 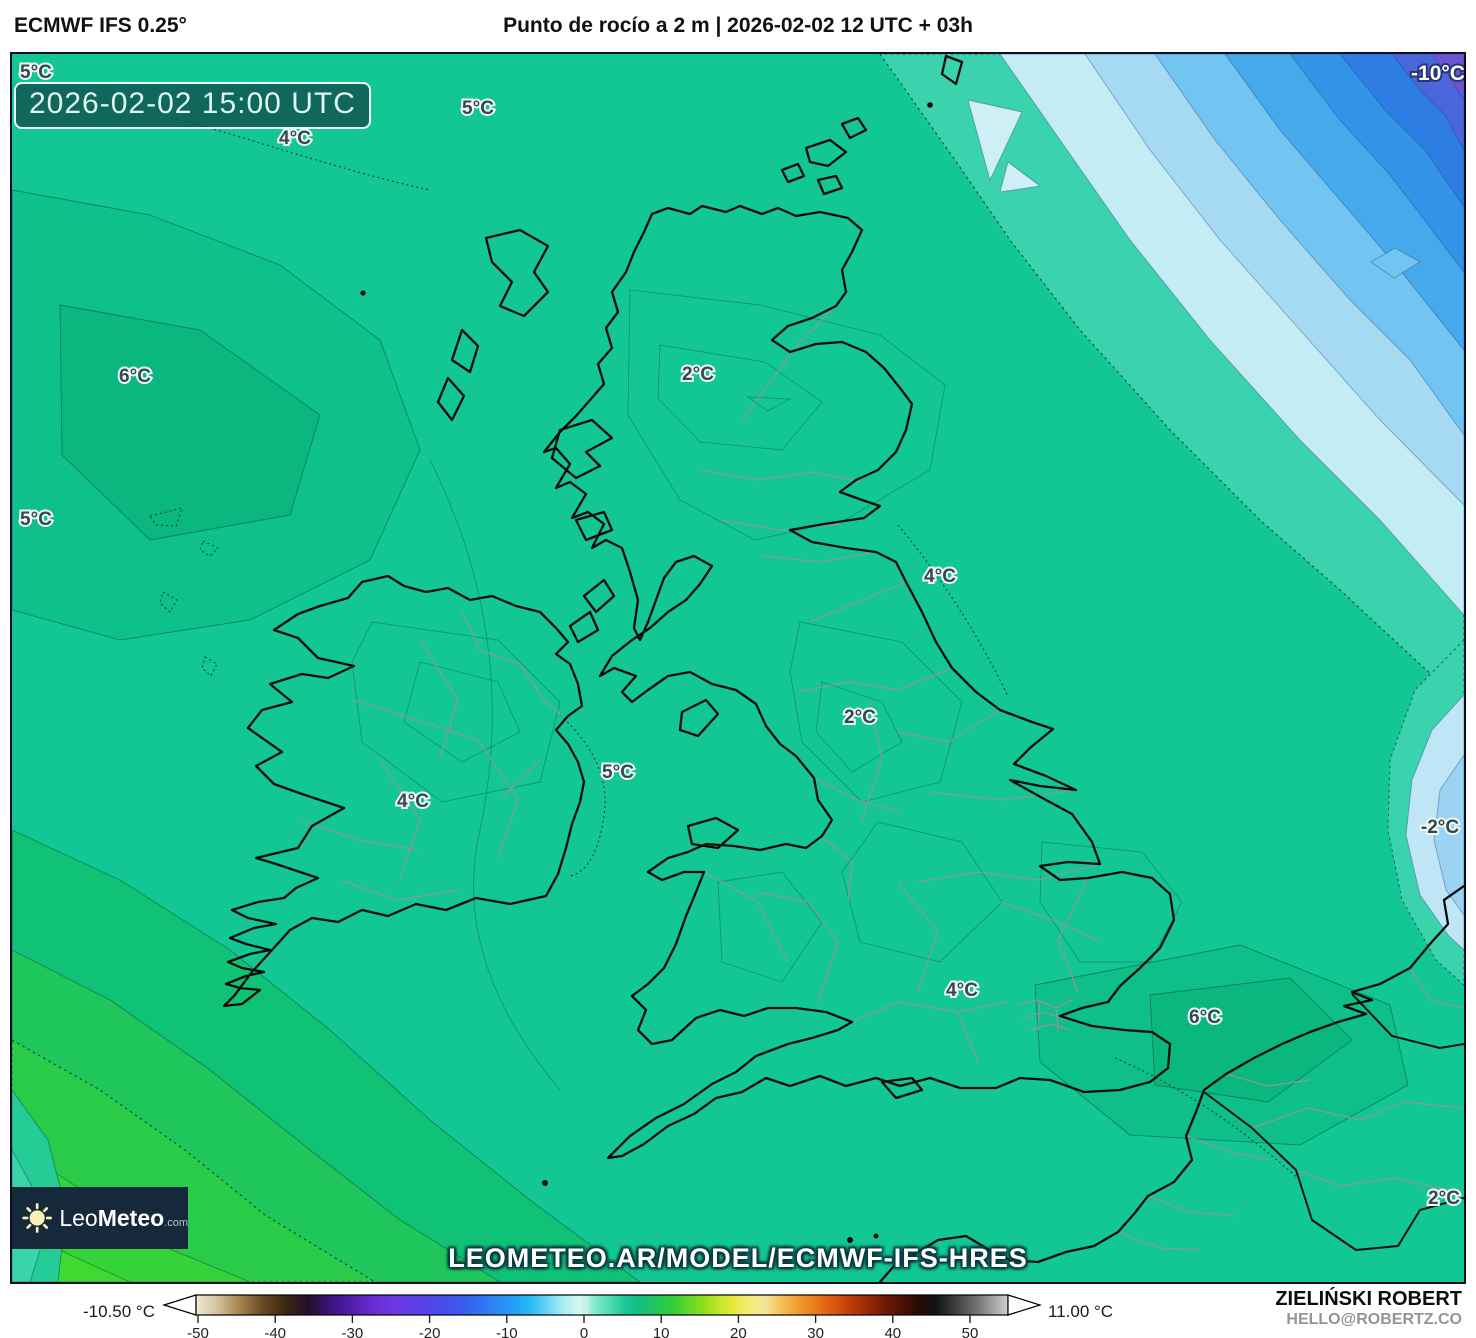 What do you see at coordinates (353, 1331) in the screenshot?
I see `colorbar-tick-label: -30` at bounding box center [353, 1331].